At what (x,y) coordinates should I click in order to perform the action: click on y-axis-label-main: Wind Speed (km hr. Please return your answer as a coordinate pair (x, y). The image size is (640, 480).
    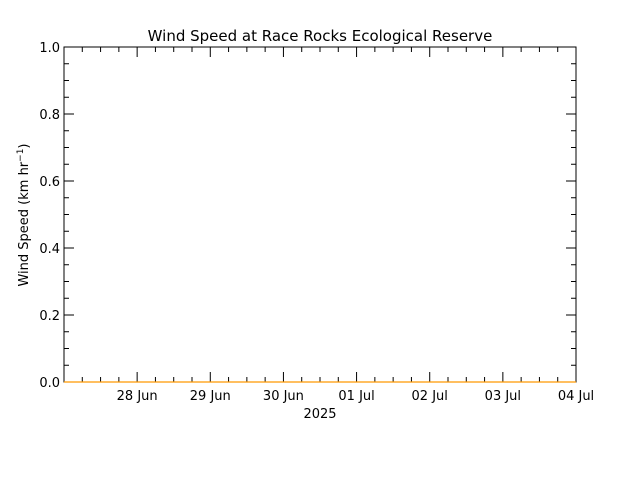
    Looking at the image, I should click on (24, 223).